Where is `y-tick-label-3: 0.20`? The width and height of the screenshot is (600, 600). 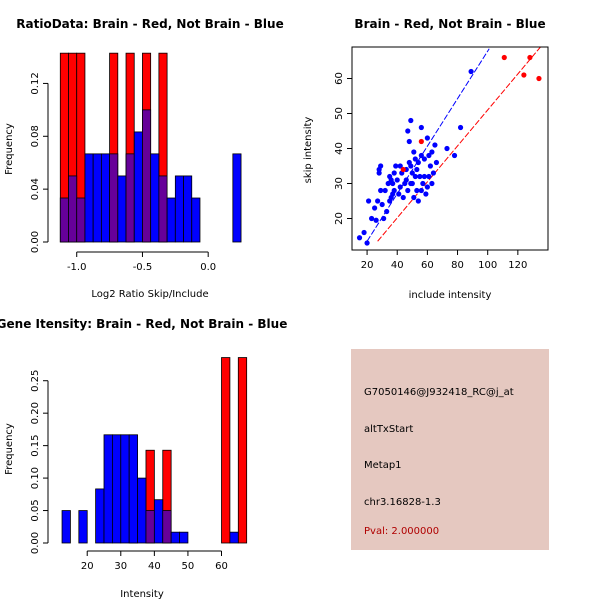
y-tick-label-3: 0.20 is located at coordinates (35, 413).